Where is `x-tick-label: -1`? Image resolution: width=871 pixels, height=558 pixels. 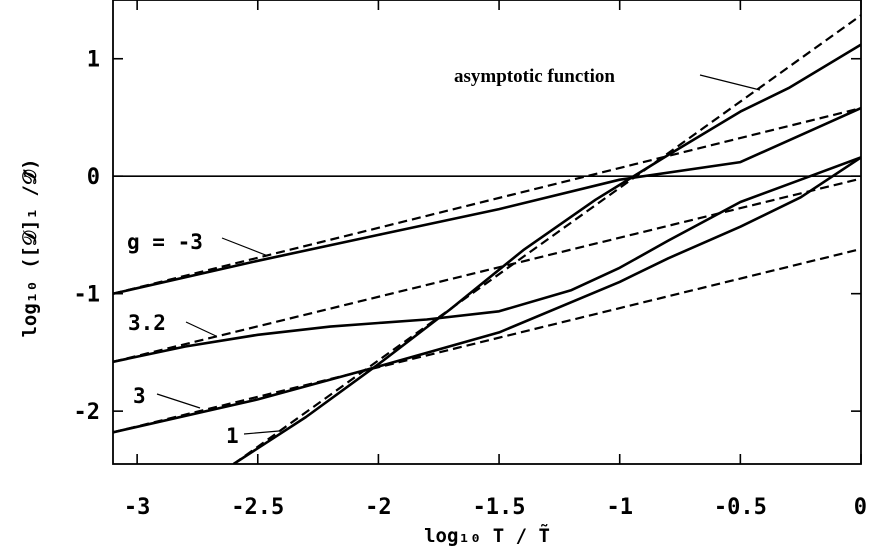 x-tick-label: -1 is located at coordinates (619, 507).